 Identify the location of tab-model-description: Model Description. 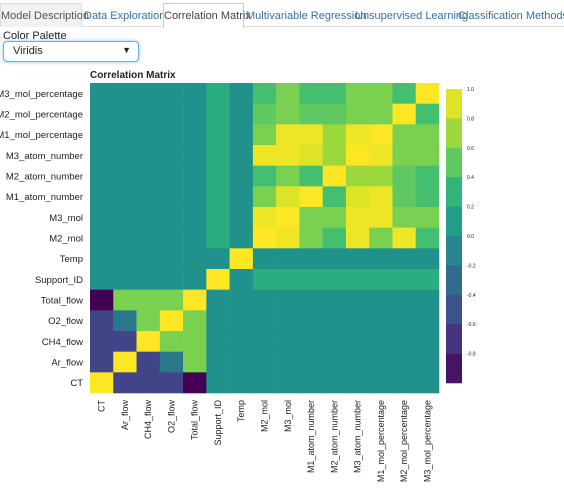
(44, 15).